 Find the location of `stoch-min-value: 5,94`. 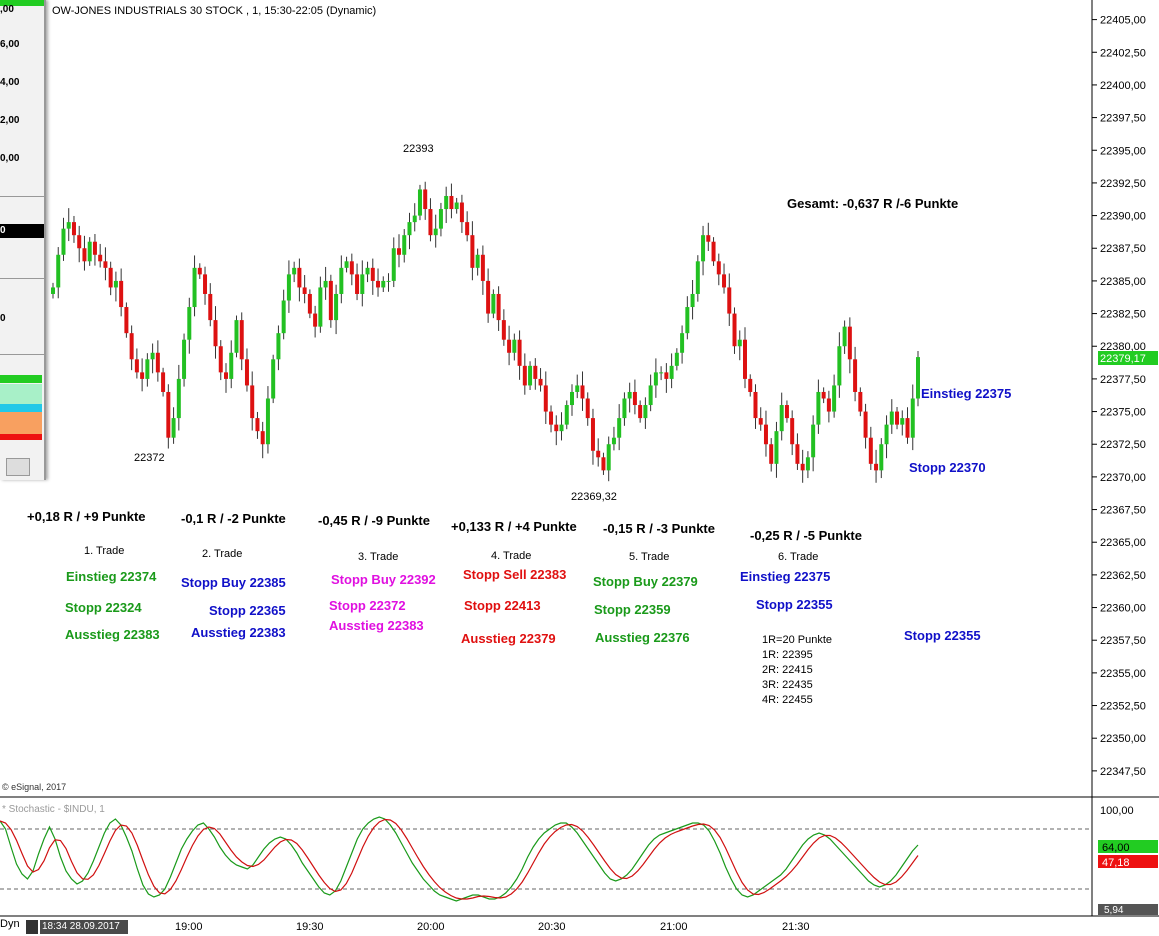

stoch-min-value: 5,94 is located at coordinates (1114, 910).